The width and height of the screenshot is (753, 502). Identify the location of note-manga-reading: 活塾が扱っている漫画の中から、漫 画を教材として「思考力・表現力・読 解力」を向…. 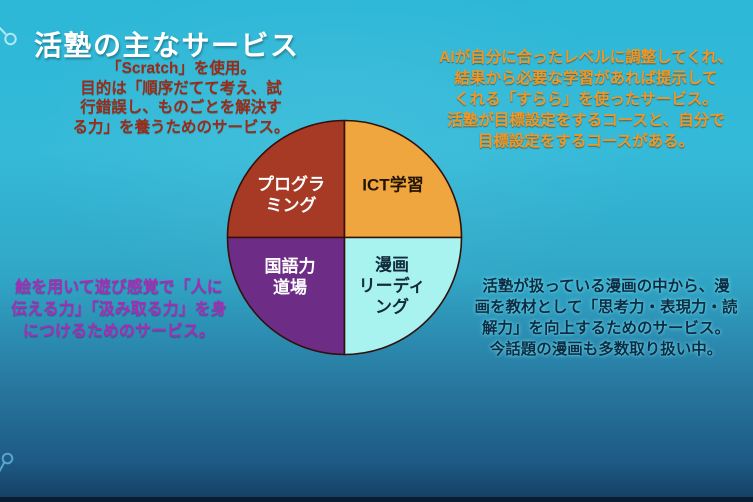
(606, 318).